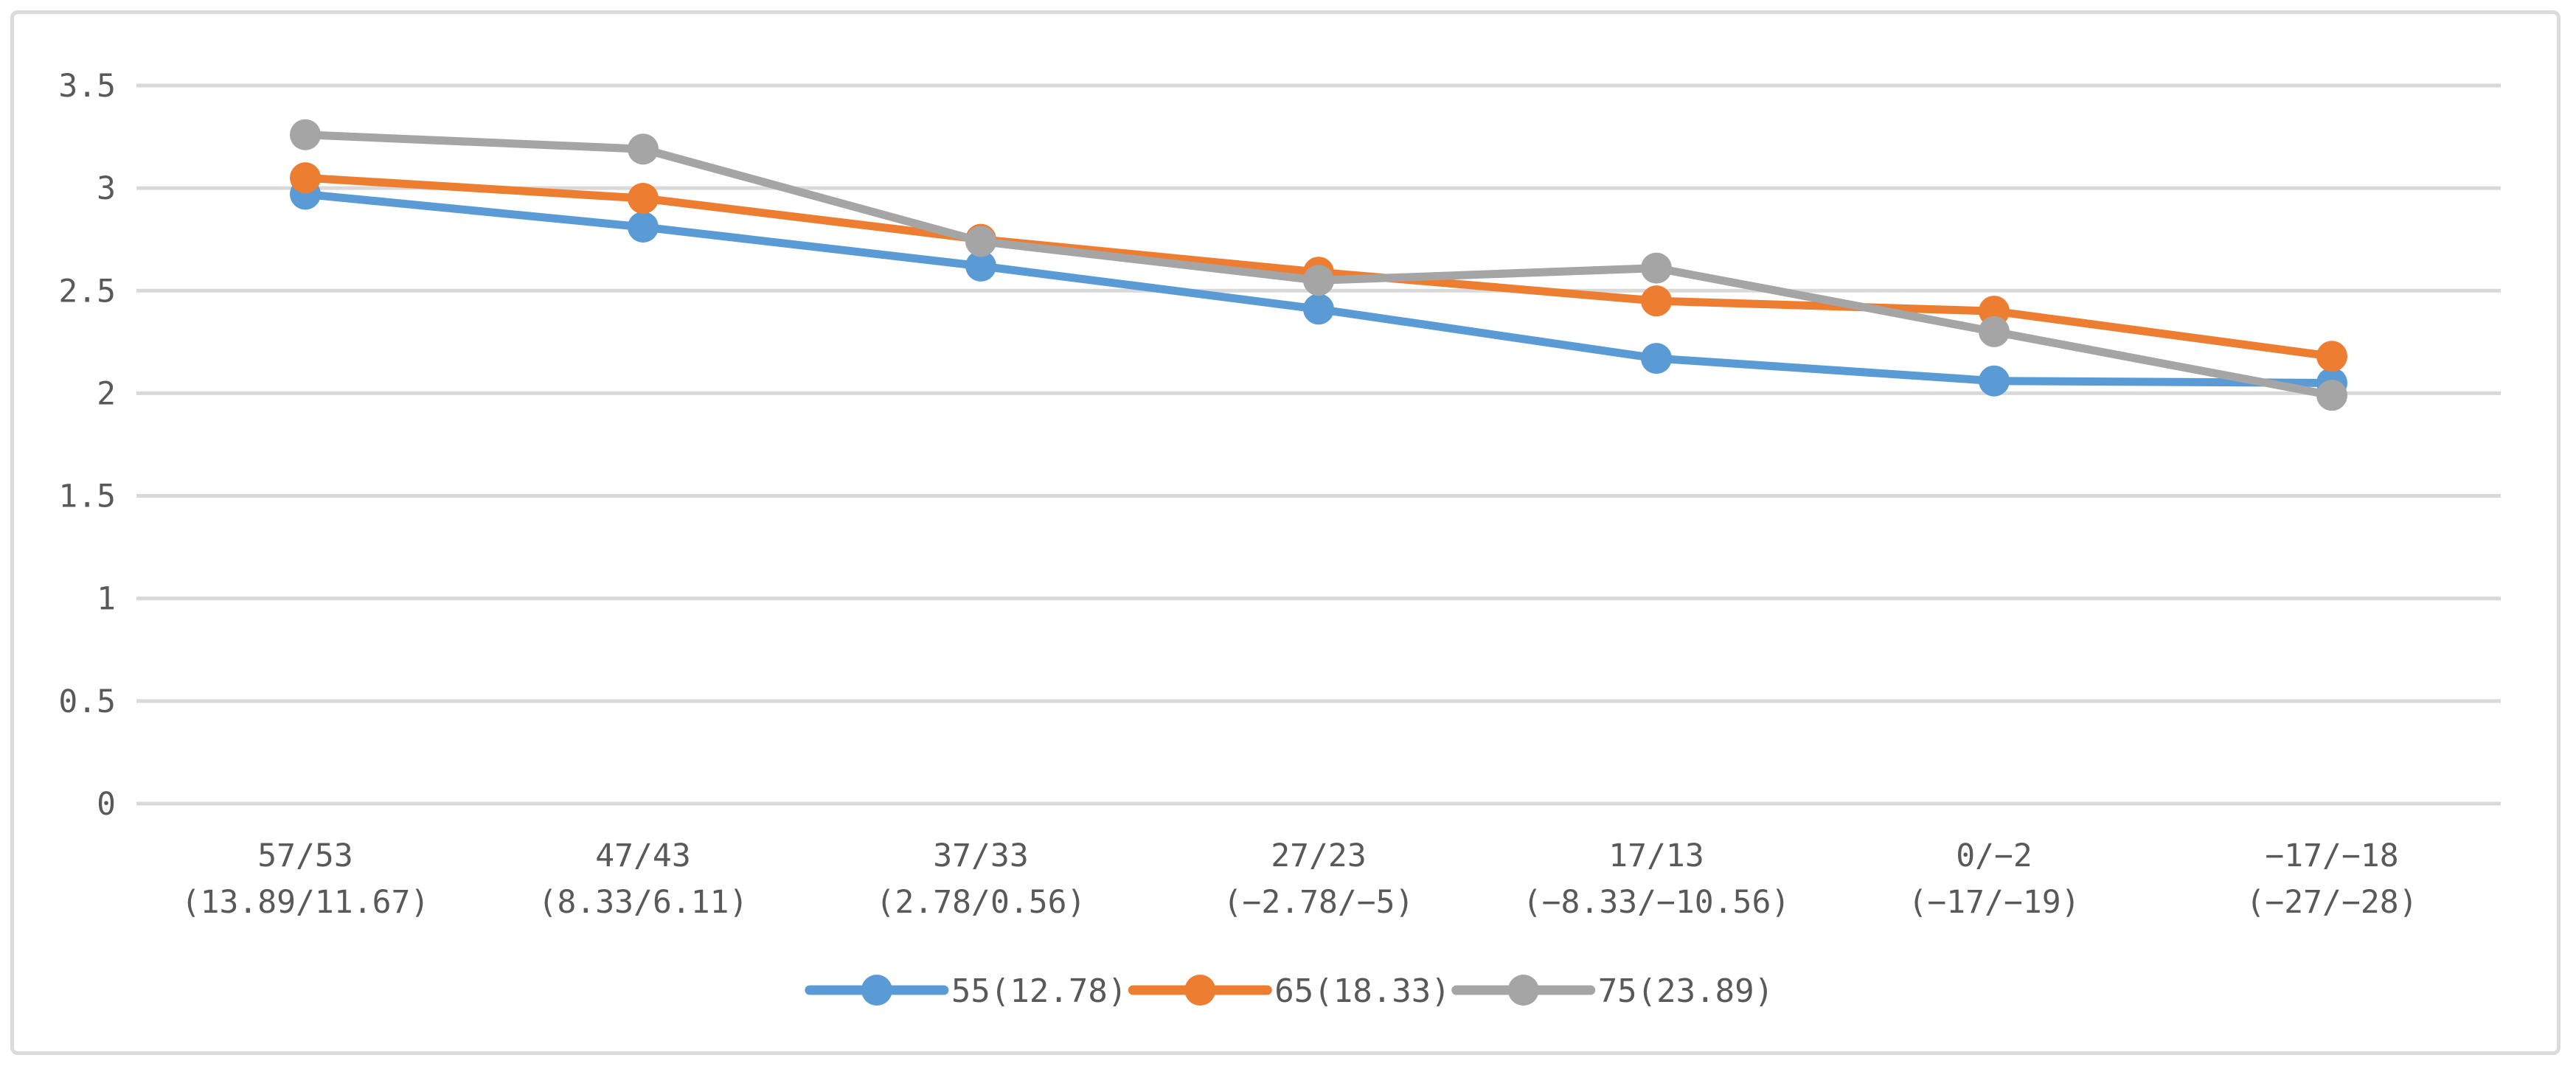 Image resolution: width=2576 pixels, height=1069 pixels. I want to click on y-axis-tick-label: 1.5, so click(87, 496).